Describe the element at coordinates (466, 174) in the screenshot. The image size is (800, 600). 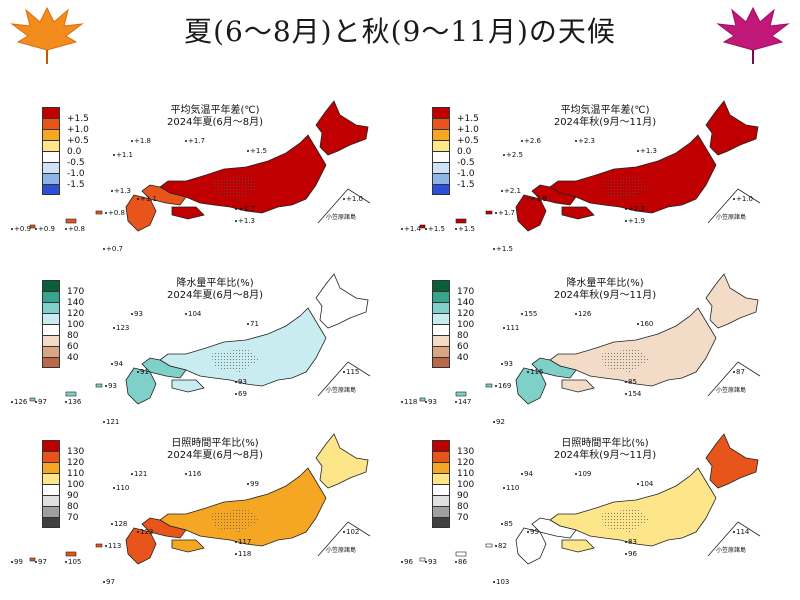
I see `legend-label: -1.0` at that location.